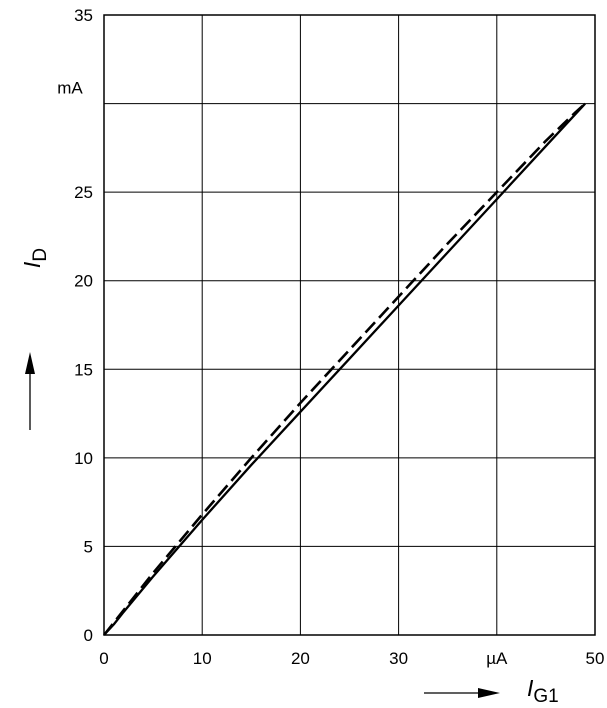  What do you see at coordinates (530, 688) in the screenshot?
I see `x-axis-label-main: I` at bounding box center [530, 688].